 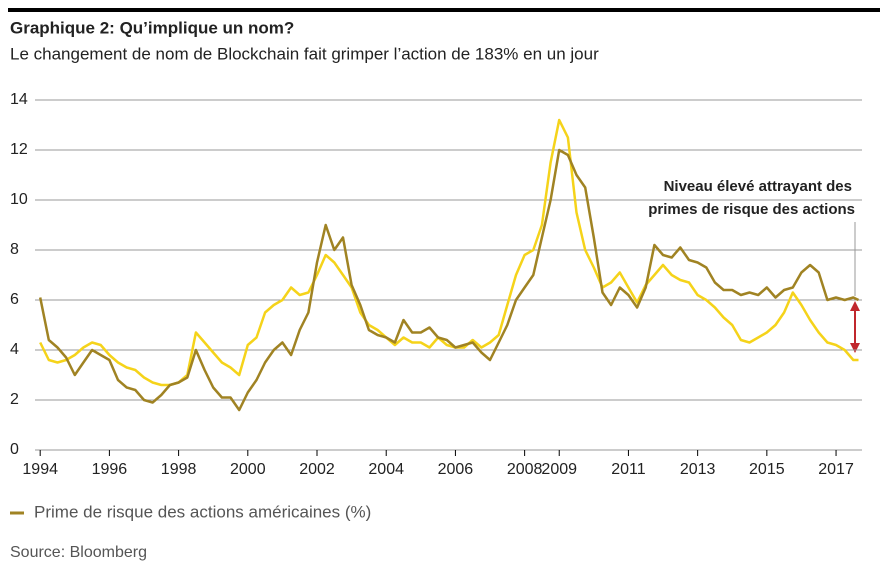 What do you see at coordinates (14, 249) in the screenshot?
I see `y-tick-label: 8` at bounding box center [14, 249].